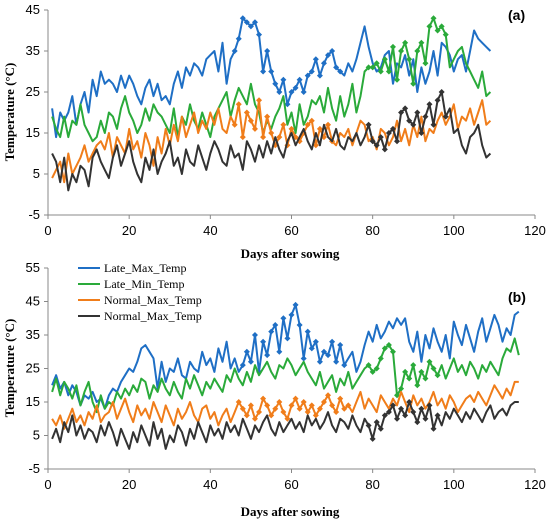 This screenshot has height=526, width=550. Describe the element at coordinates (372, 484) in the screenshot. I see `x-tick-label: 80` at that location.